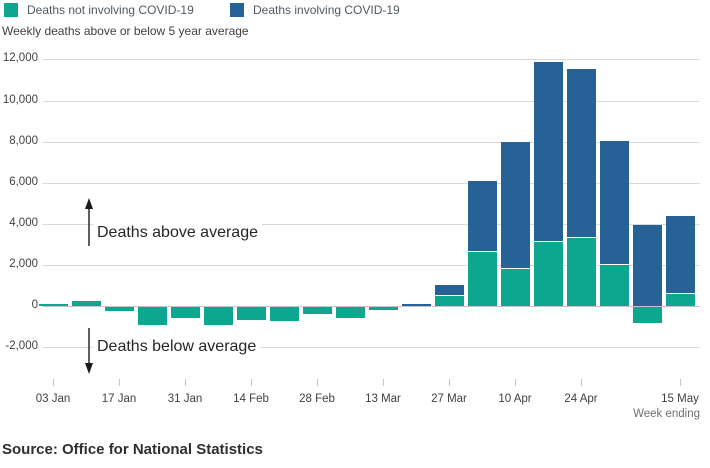  Describe the element at coordinates (666, 414) in the screenshot. I see `x-axis-title: Week ending` at that location.